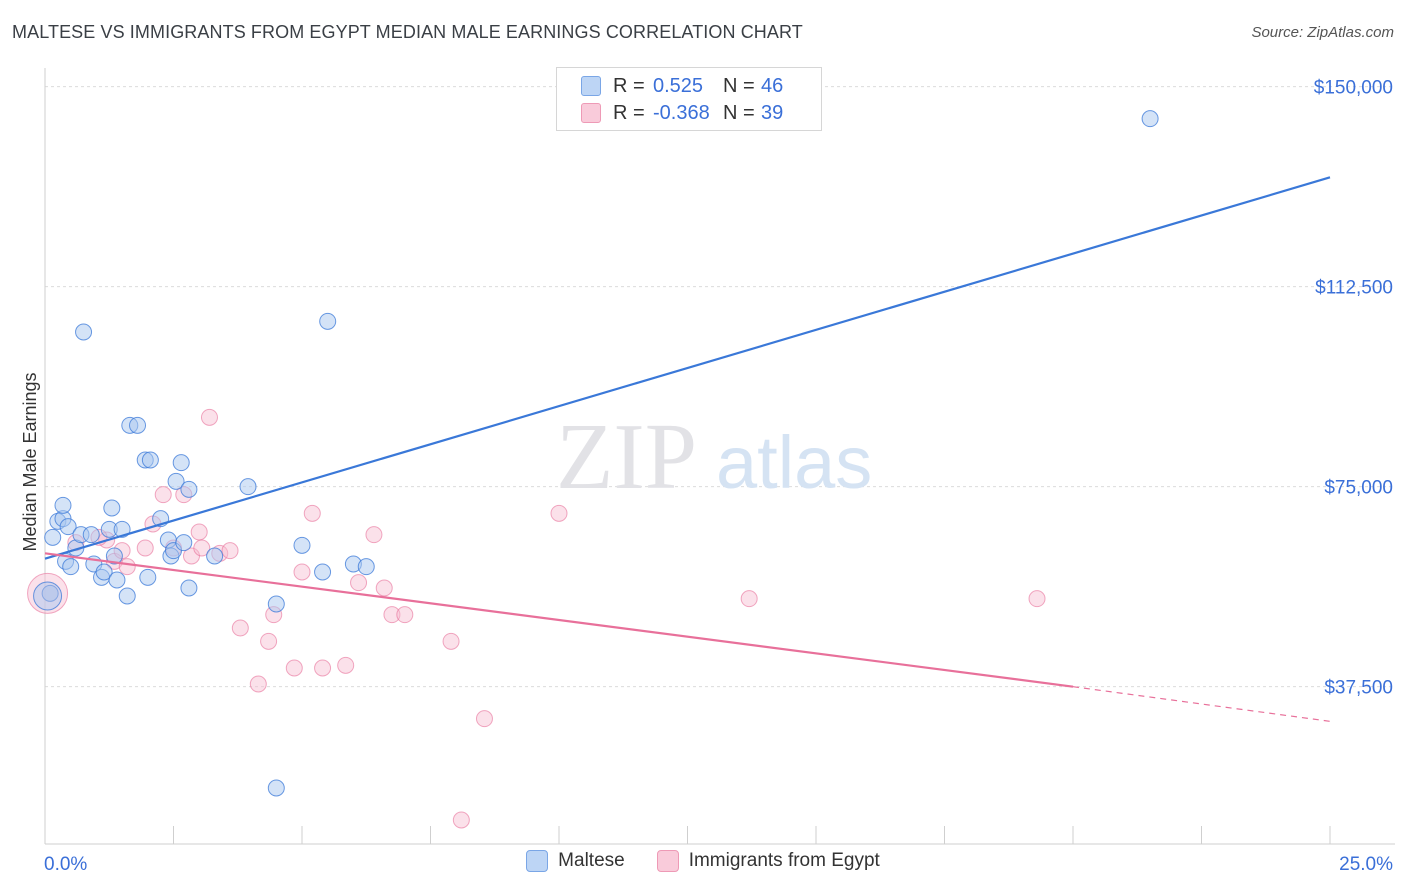 Image resolution: width=1406 pixels, height=892 pixels. What do you see at coordinates (689, 99) in the screenshot?
I see `correlation-legend: R = 0.525 N = 46 R = -0.368 N = 39` at bounding box center [689, 99].